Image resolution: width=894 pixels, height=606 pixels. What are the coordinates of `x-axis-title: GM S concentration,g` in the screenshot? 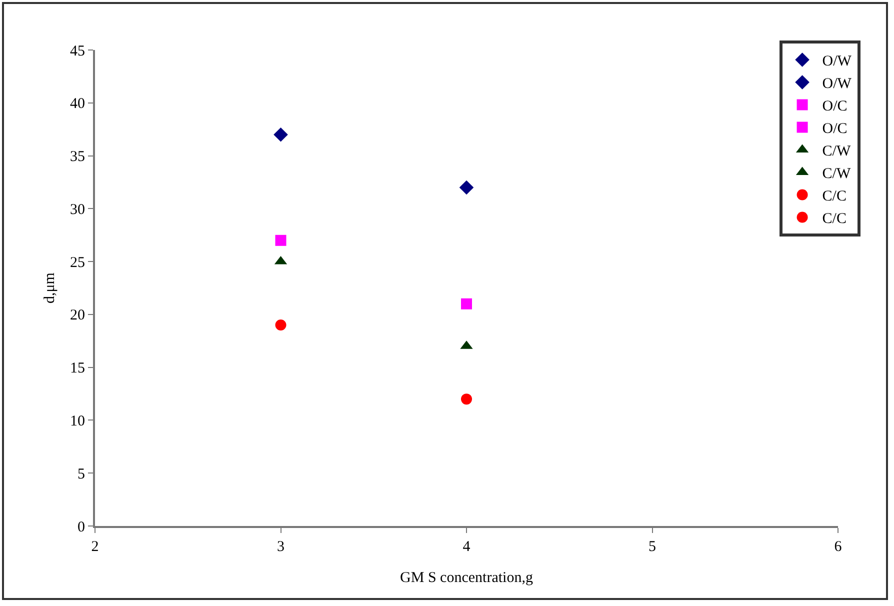 It's located at (467, 578).